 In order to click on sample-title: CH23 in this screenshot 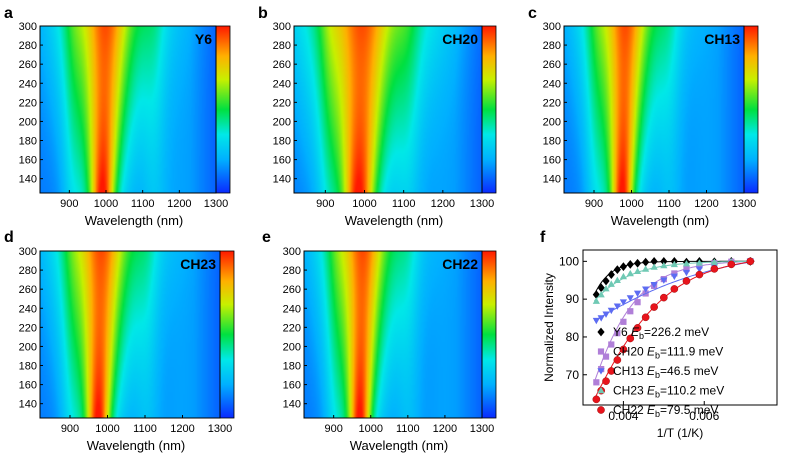, I will do `click(198, 264)`.